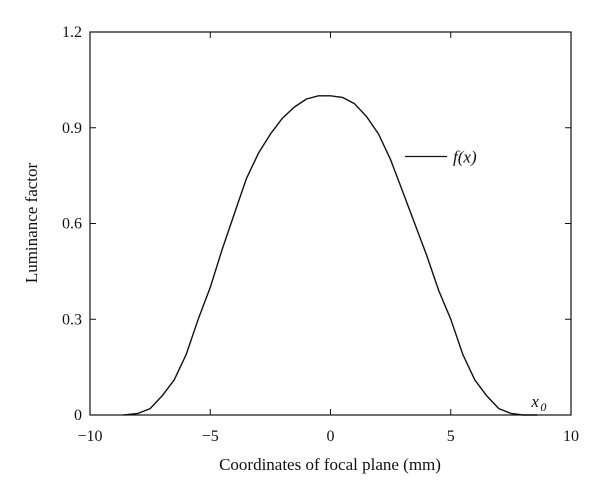 Image resolution: width=600 pixels, height=495 pixels. Describe the element at coordinates (475, 280) in the screenshot. I see `annotation-layer: f(x) x 0` at that location.